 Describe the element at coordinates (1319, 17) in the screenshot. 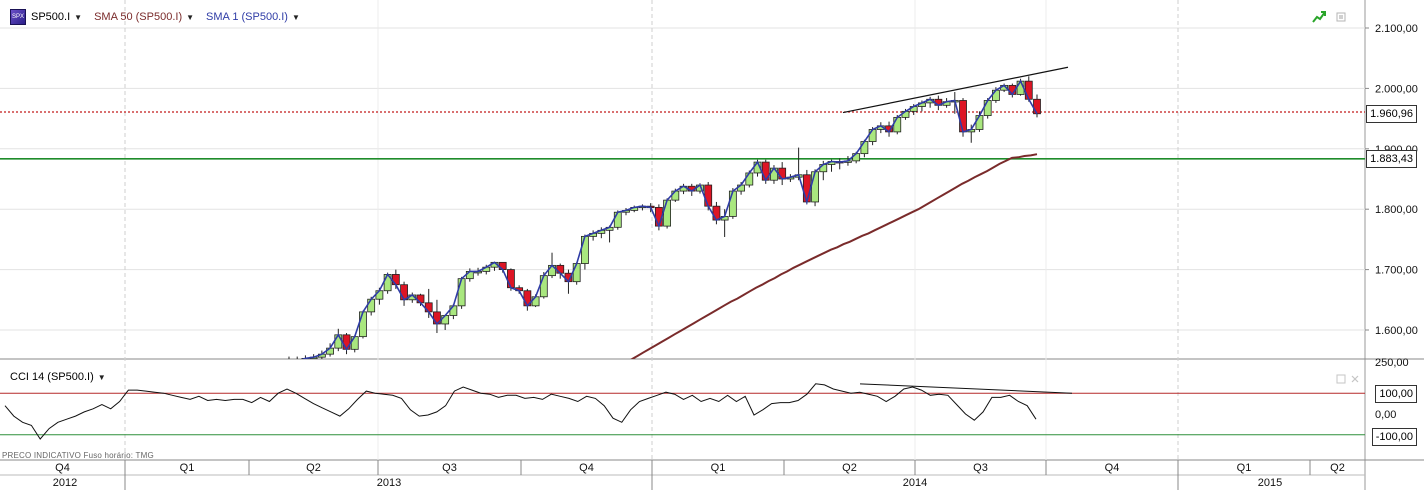

I see `trend-tool-icon` at that location.